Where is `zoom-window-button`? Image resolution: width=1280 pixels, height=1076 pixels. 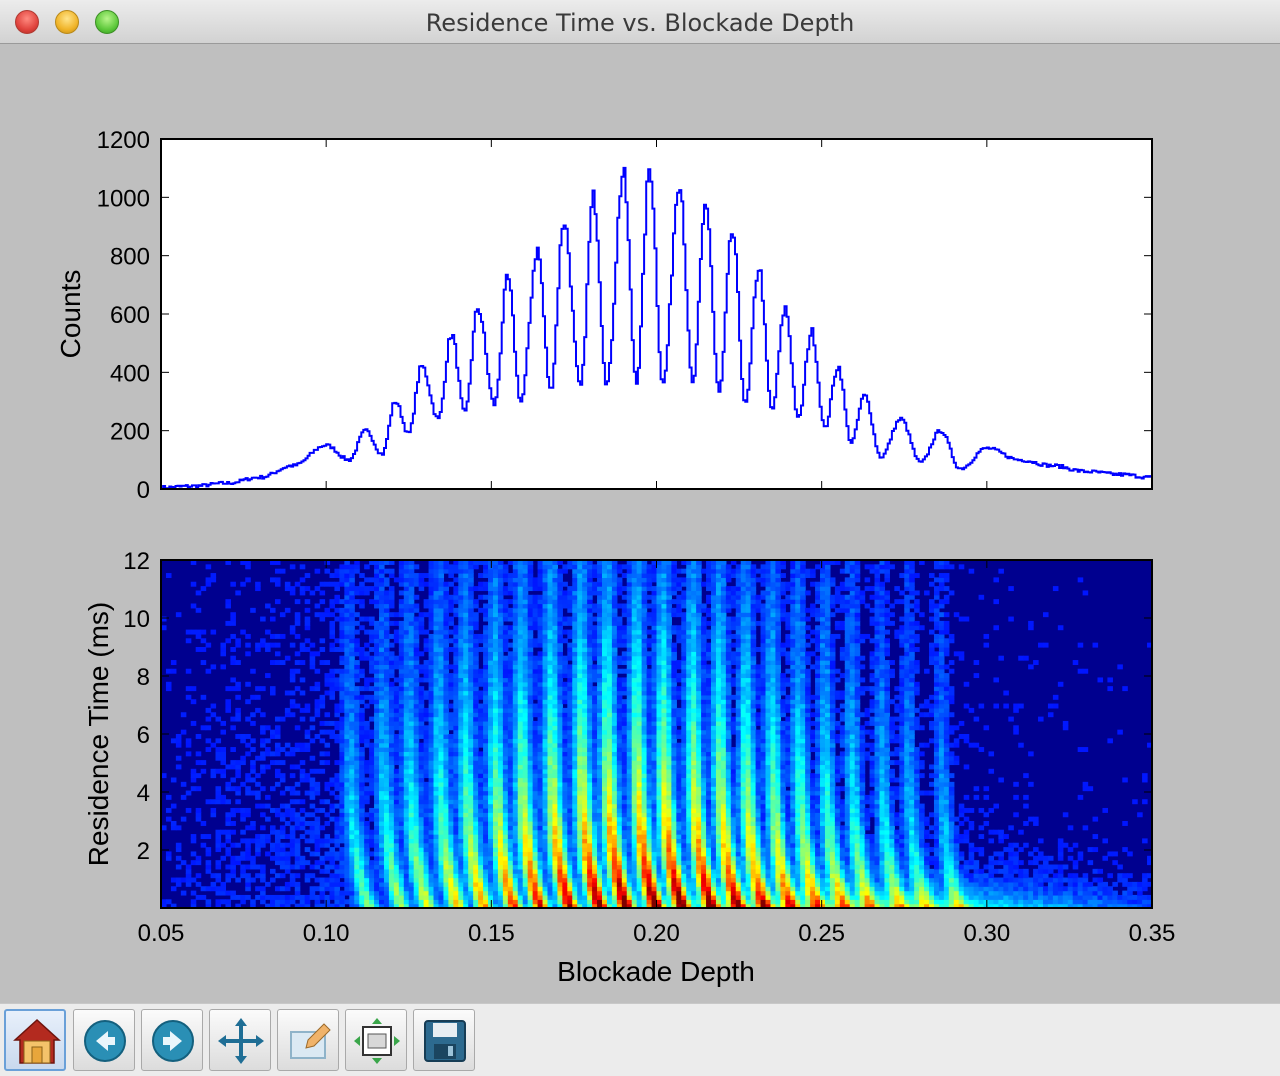
zoom-window-button is located at coordinates (107, 22).